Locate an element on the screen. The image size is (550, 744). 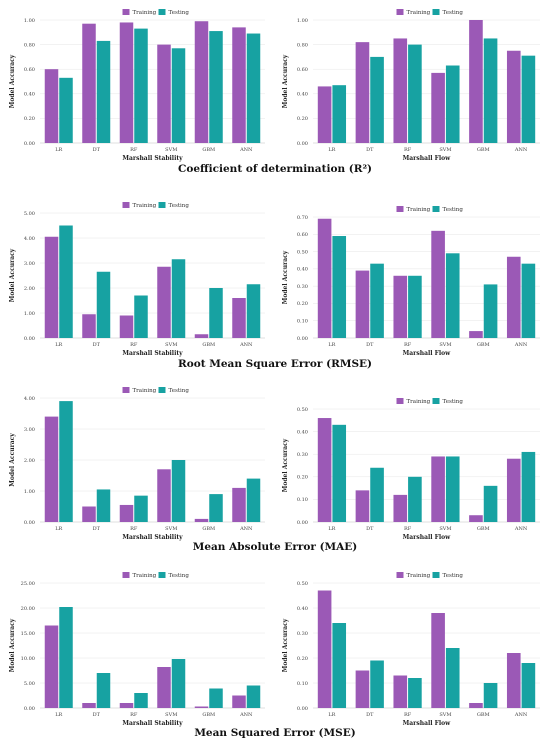
y-tick-label: 0.60 is located at coordinates (29, 70).